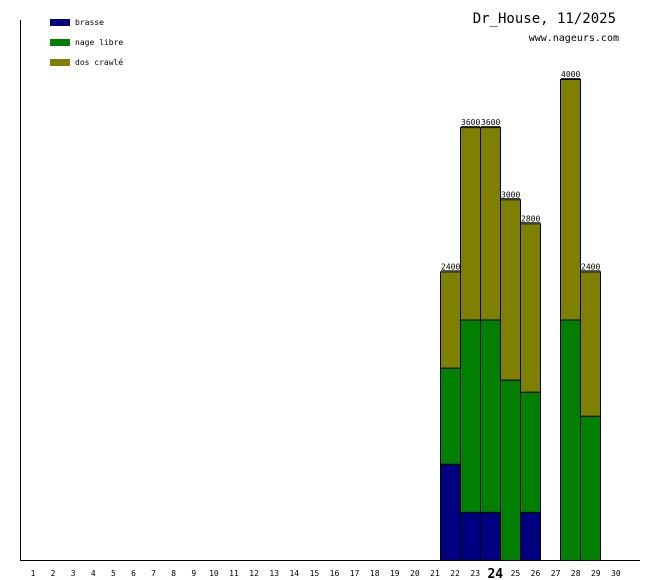 The width and height of the screenshot is (660, 580). Describe the element at coordinates (570, 74) in the screenshot. I see `bar-total-label: 4000` at that location.